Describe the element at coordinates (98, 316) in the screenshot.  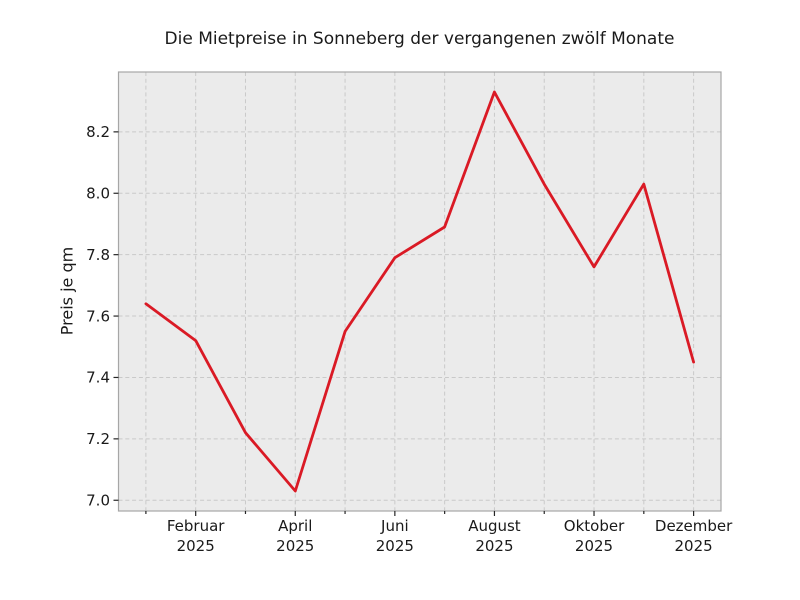
I see `y-tick-label: 7.6` at that location.